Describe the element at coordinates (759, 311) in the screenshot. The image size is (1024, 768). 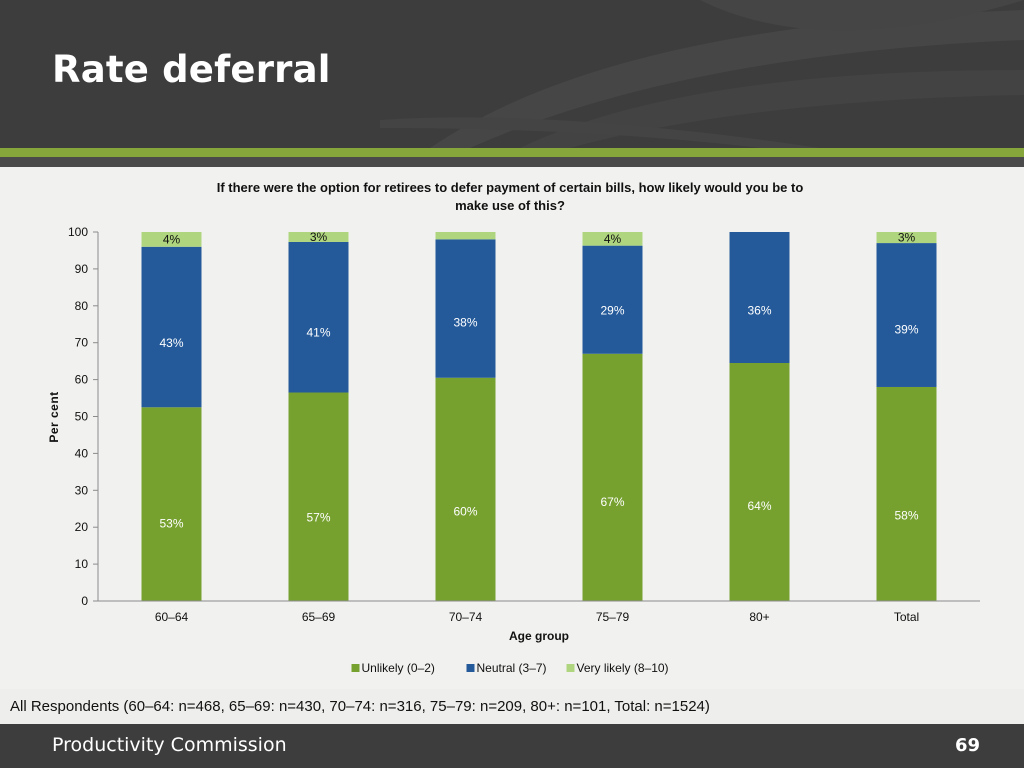
I see `data-label: 36%` at that location.